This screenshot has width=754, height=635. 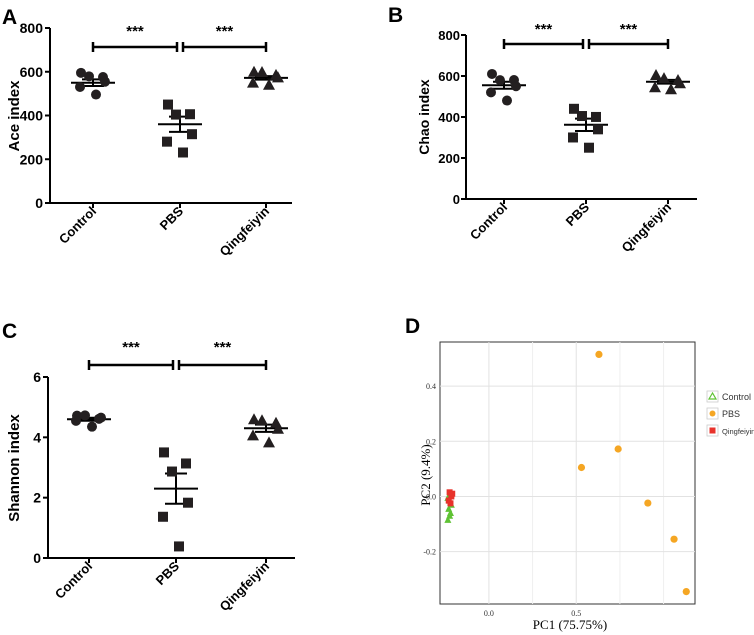 I want to click on panel-a-ylabel: Ace index, so click(x=14, y=116).